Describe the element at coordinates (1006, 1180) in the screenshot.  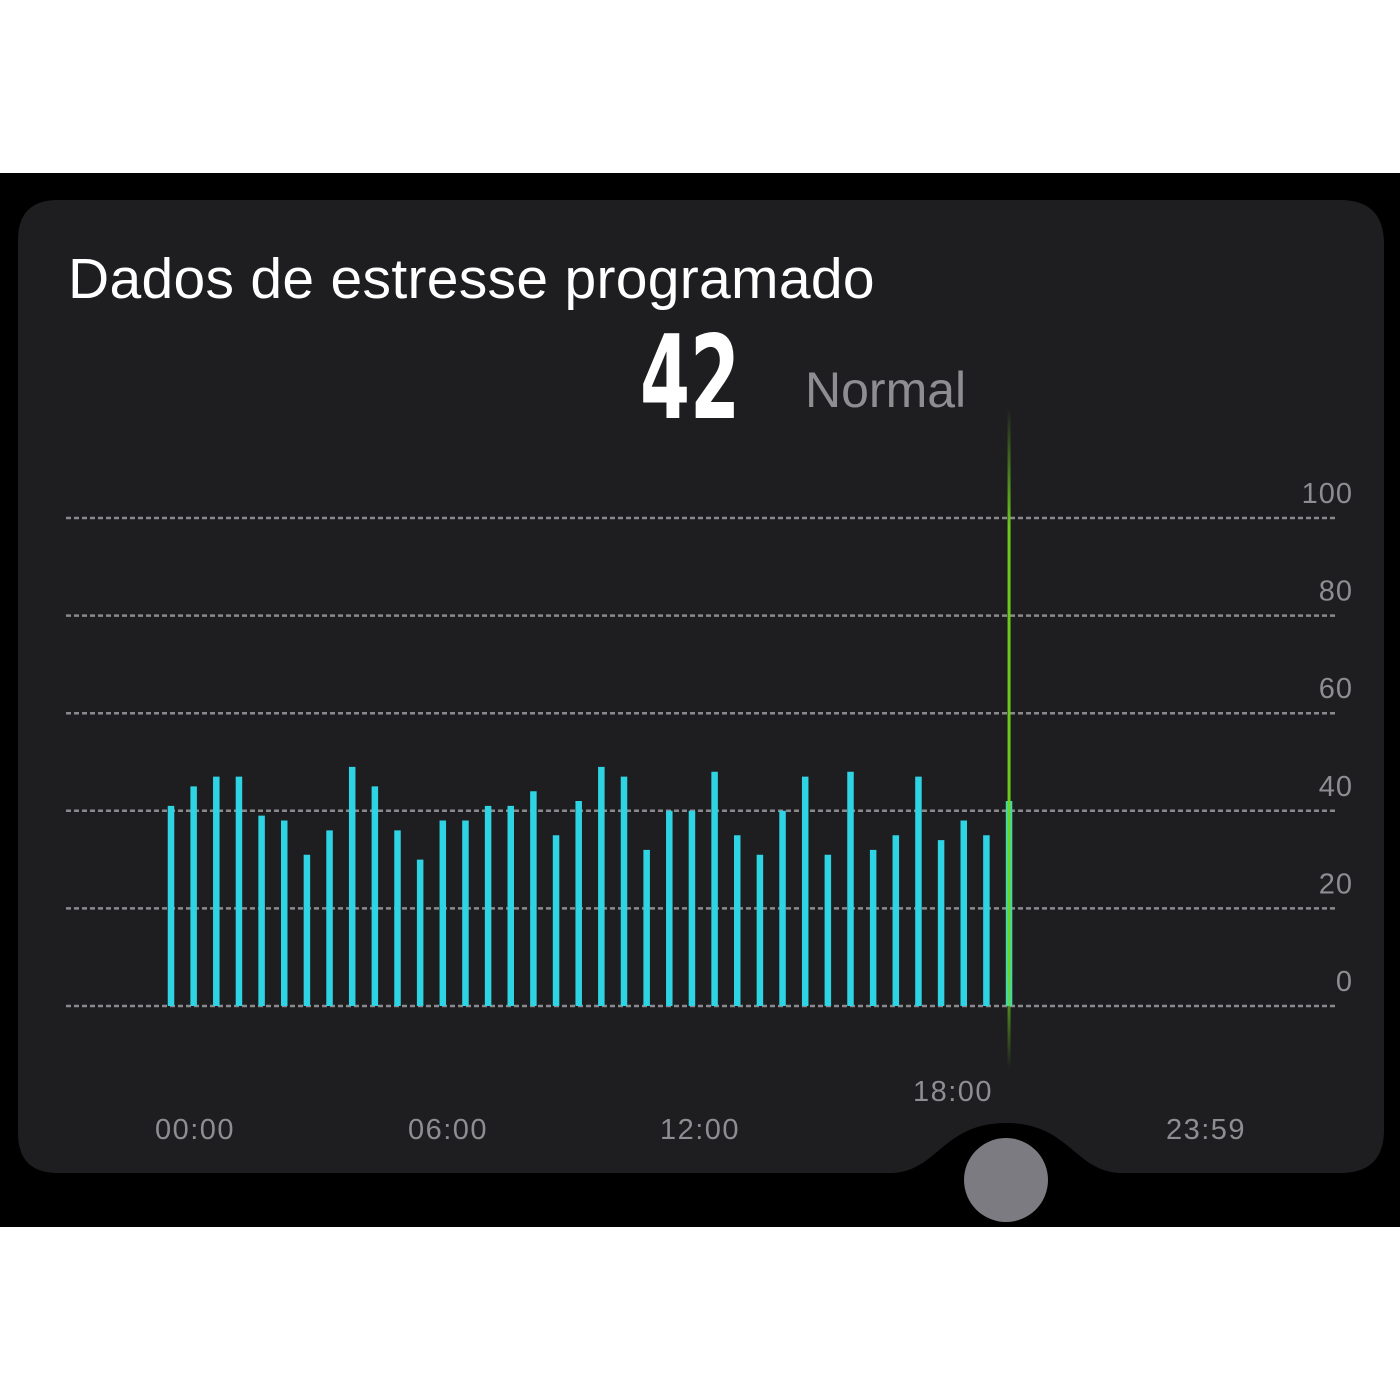
I see `time-slider-handle` at that location.